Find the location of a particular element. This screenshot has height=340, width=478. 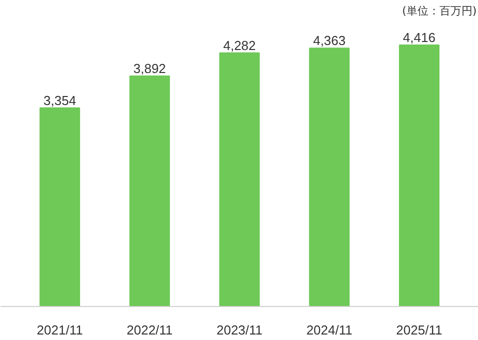

text: (単位：百万円) is located at coordinates (439, 11).